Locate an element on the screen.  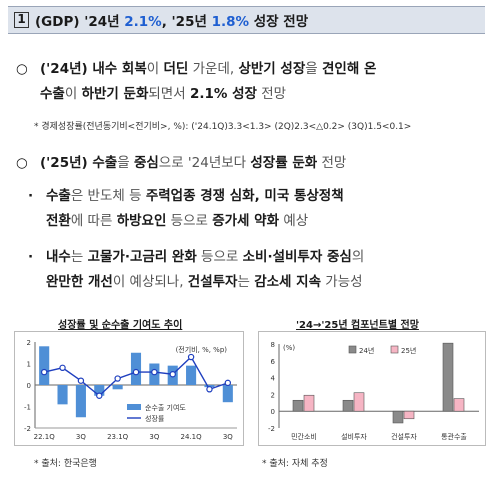
section-number: 1 is located at coordinates (21, 20).